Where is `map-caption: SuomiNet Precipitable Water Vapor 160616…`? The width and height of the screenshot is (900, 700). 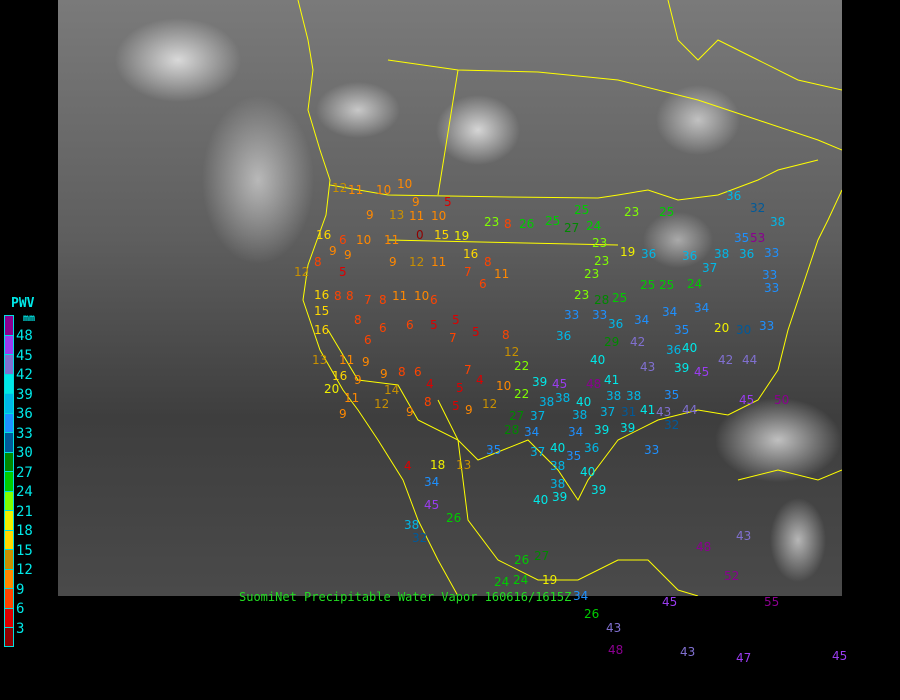
map-caption: SuomiNet Precipitable Water Vapor 160616… is located at coordinates (405, 597).